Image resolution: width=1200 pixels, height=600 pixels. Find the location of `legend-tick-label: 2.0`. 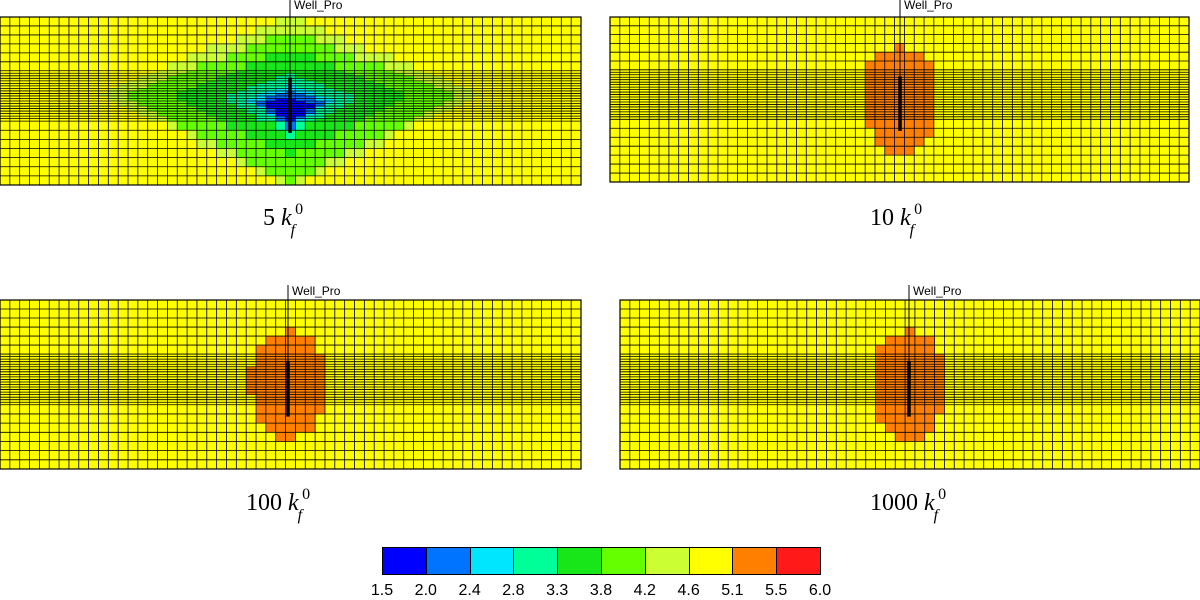

legend-tick-label: 2.0 is located at coordinates (425, 590).